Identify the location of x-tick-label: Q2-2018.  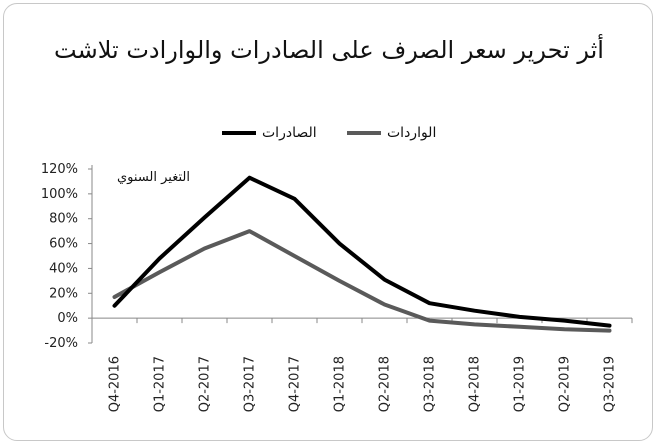
(385, 384).